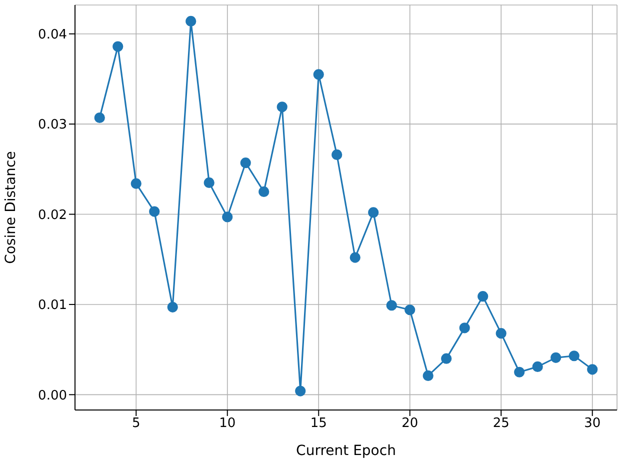  I want to click on y-tick-label: 0.00, so click(52, 396).